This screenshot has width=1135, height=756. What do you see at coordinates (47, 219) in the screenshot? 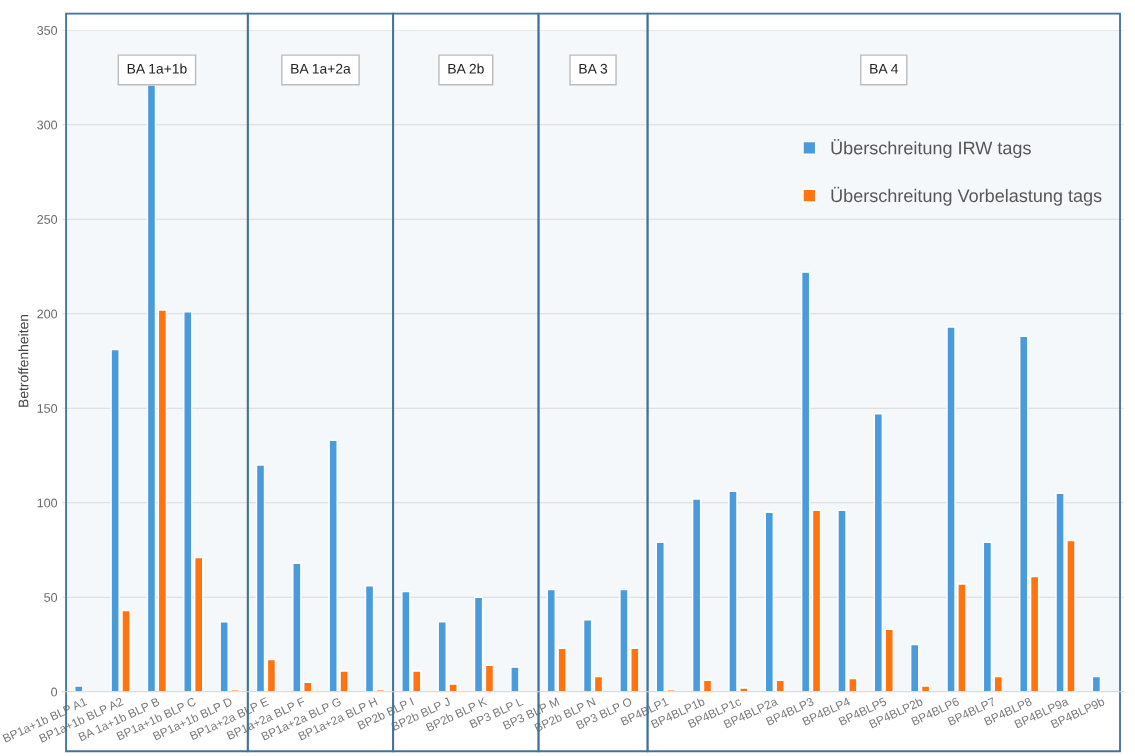
I see `y-tick-label: 250` at bounding box center [47, 219].